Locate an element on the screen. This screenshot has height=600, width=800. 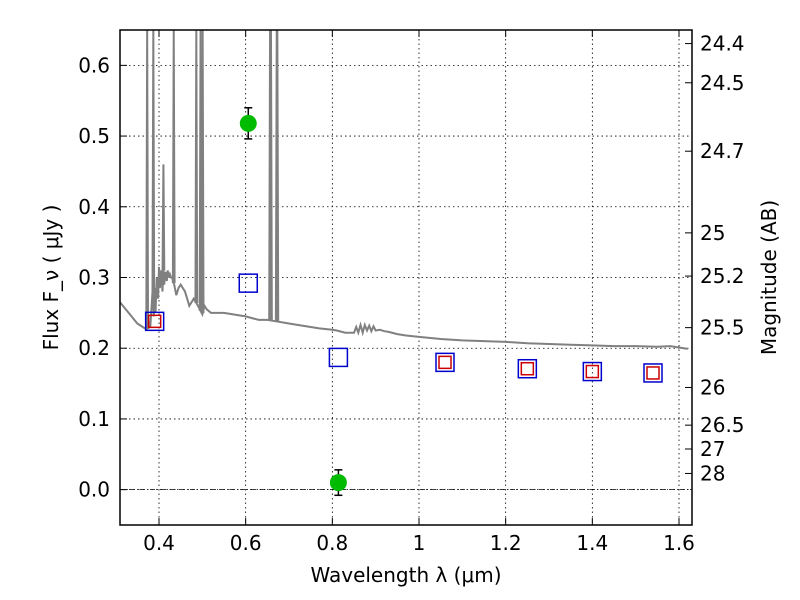
x-axis-label: Wavelength λ (μm) is located at coordinates (405, 575).